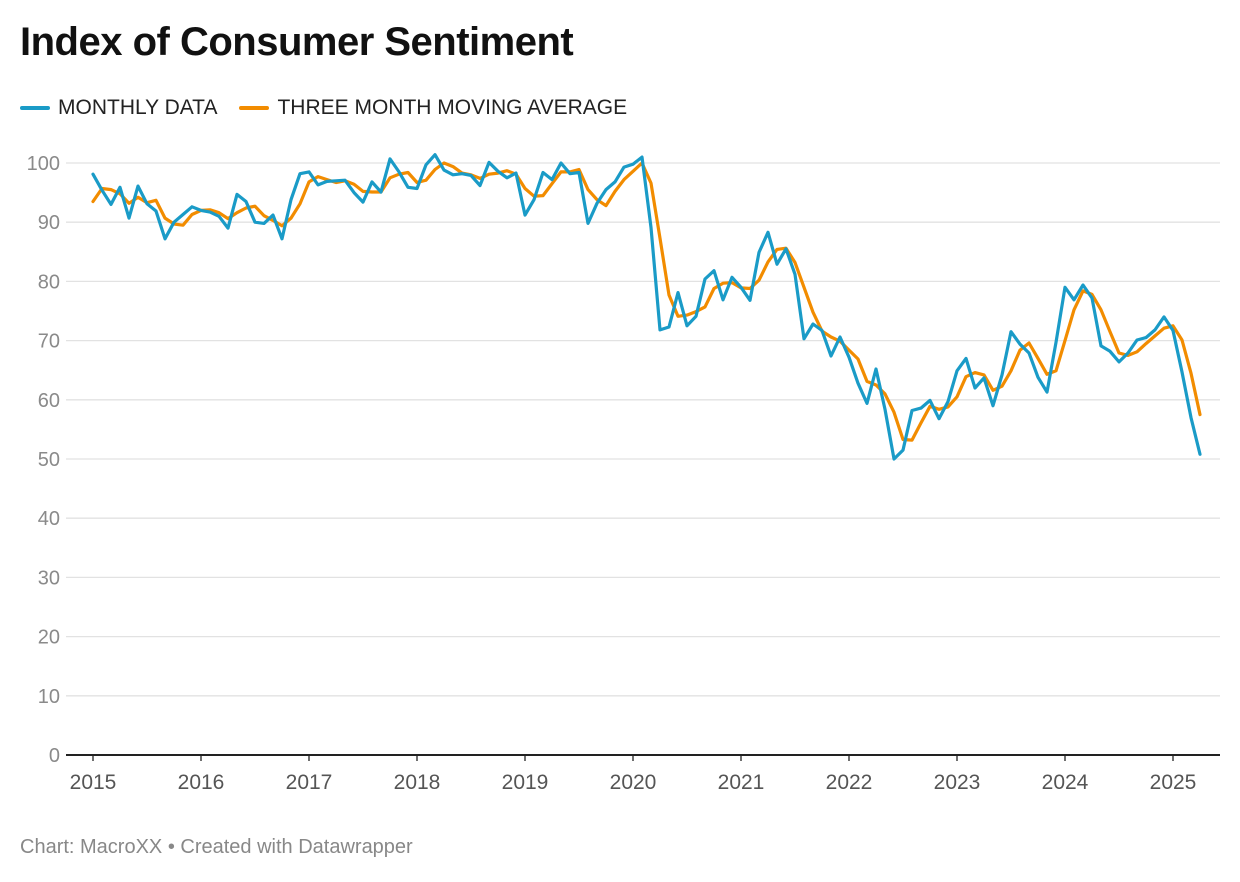 The height and width of the screenshot is (882, 1240). I want to click on y-tick-label: 20, so click(49, 638).